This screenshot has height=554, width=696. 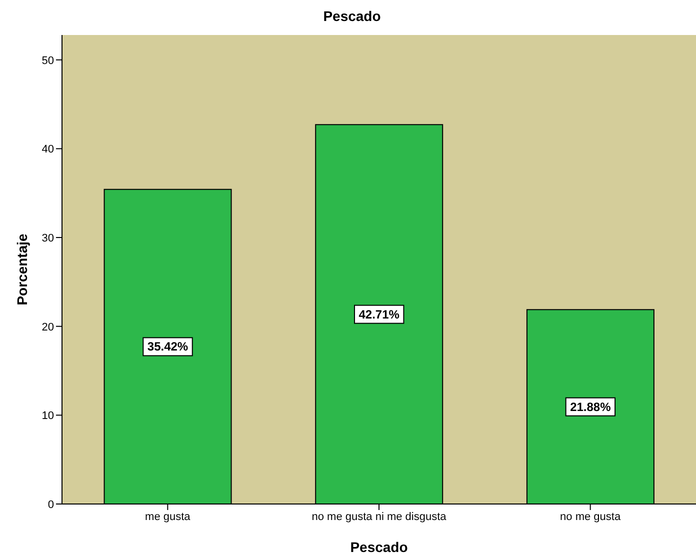 What do you see at coordinates (51, 504) in the screenshot?
I see `y-tick-label: 0` at bounding box center [51, 504].